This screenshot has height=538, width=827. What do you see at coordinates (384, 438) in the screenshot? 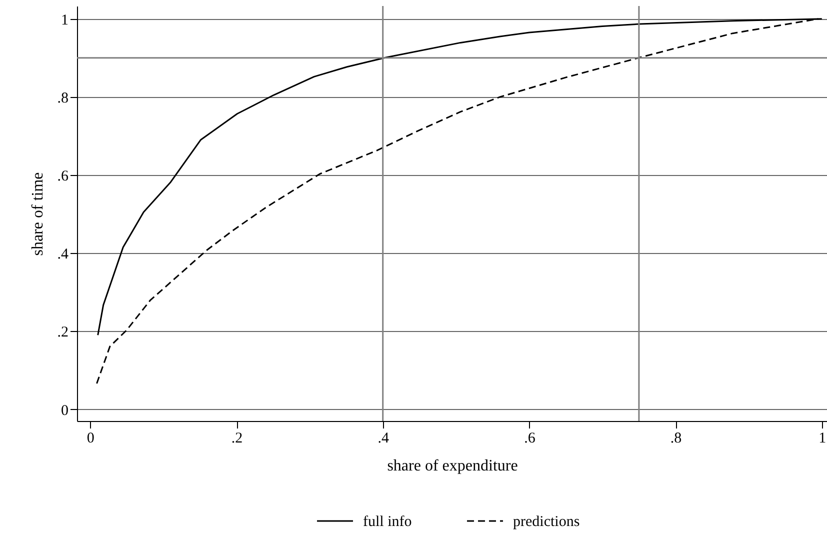
I see `x-tick-label: .4` at bounding box center [384, 438].